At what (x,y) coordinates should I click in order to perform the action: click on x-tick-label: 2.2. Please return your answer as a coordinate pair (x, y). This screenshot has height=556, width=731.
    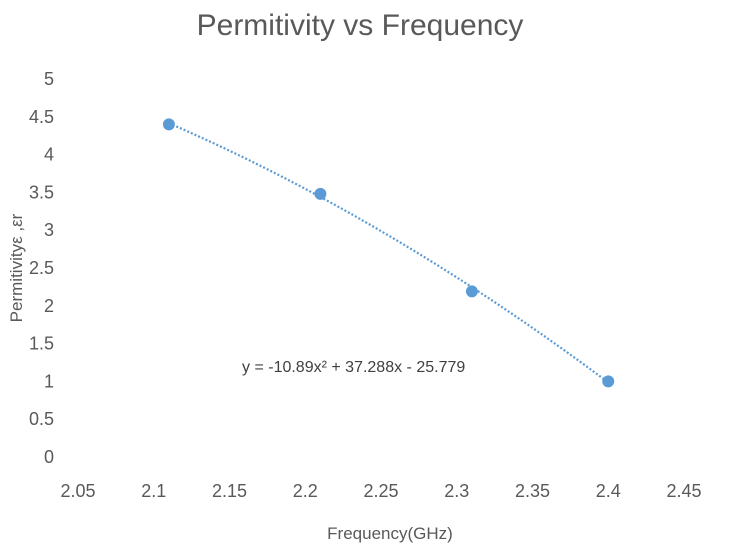
    Looking at the image, I should click on (305, 491).